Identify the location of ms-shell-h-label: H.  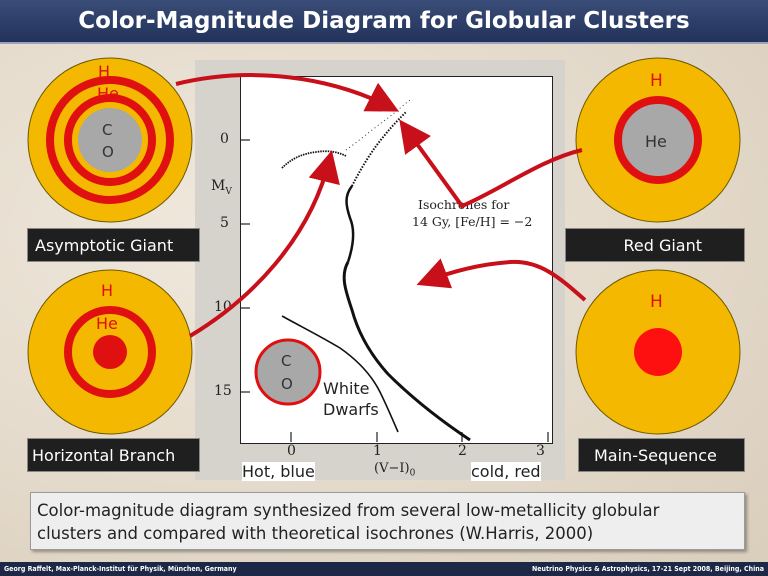
(656, 302).